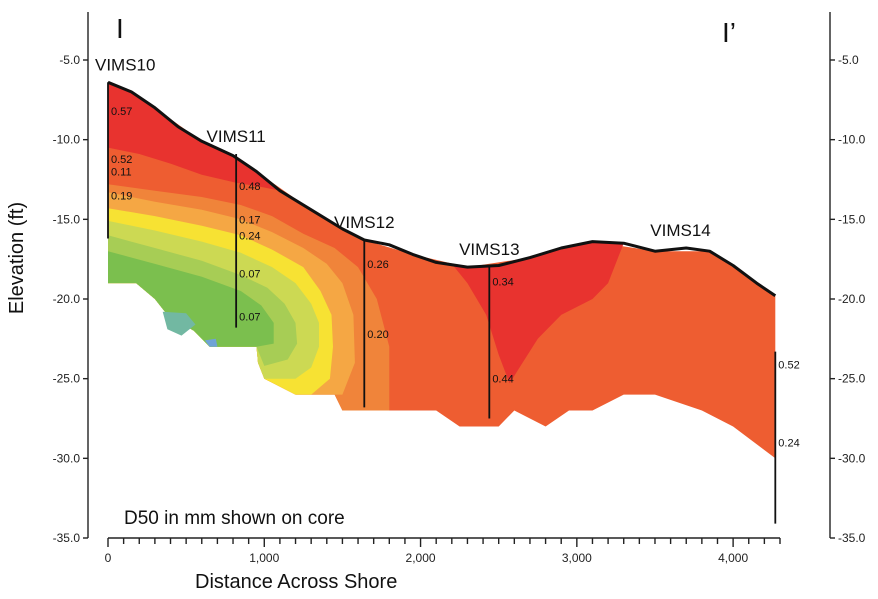  I want to click on core-name-vims12: VIMS12, so click(364, 222).